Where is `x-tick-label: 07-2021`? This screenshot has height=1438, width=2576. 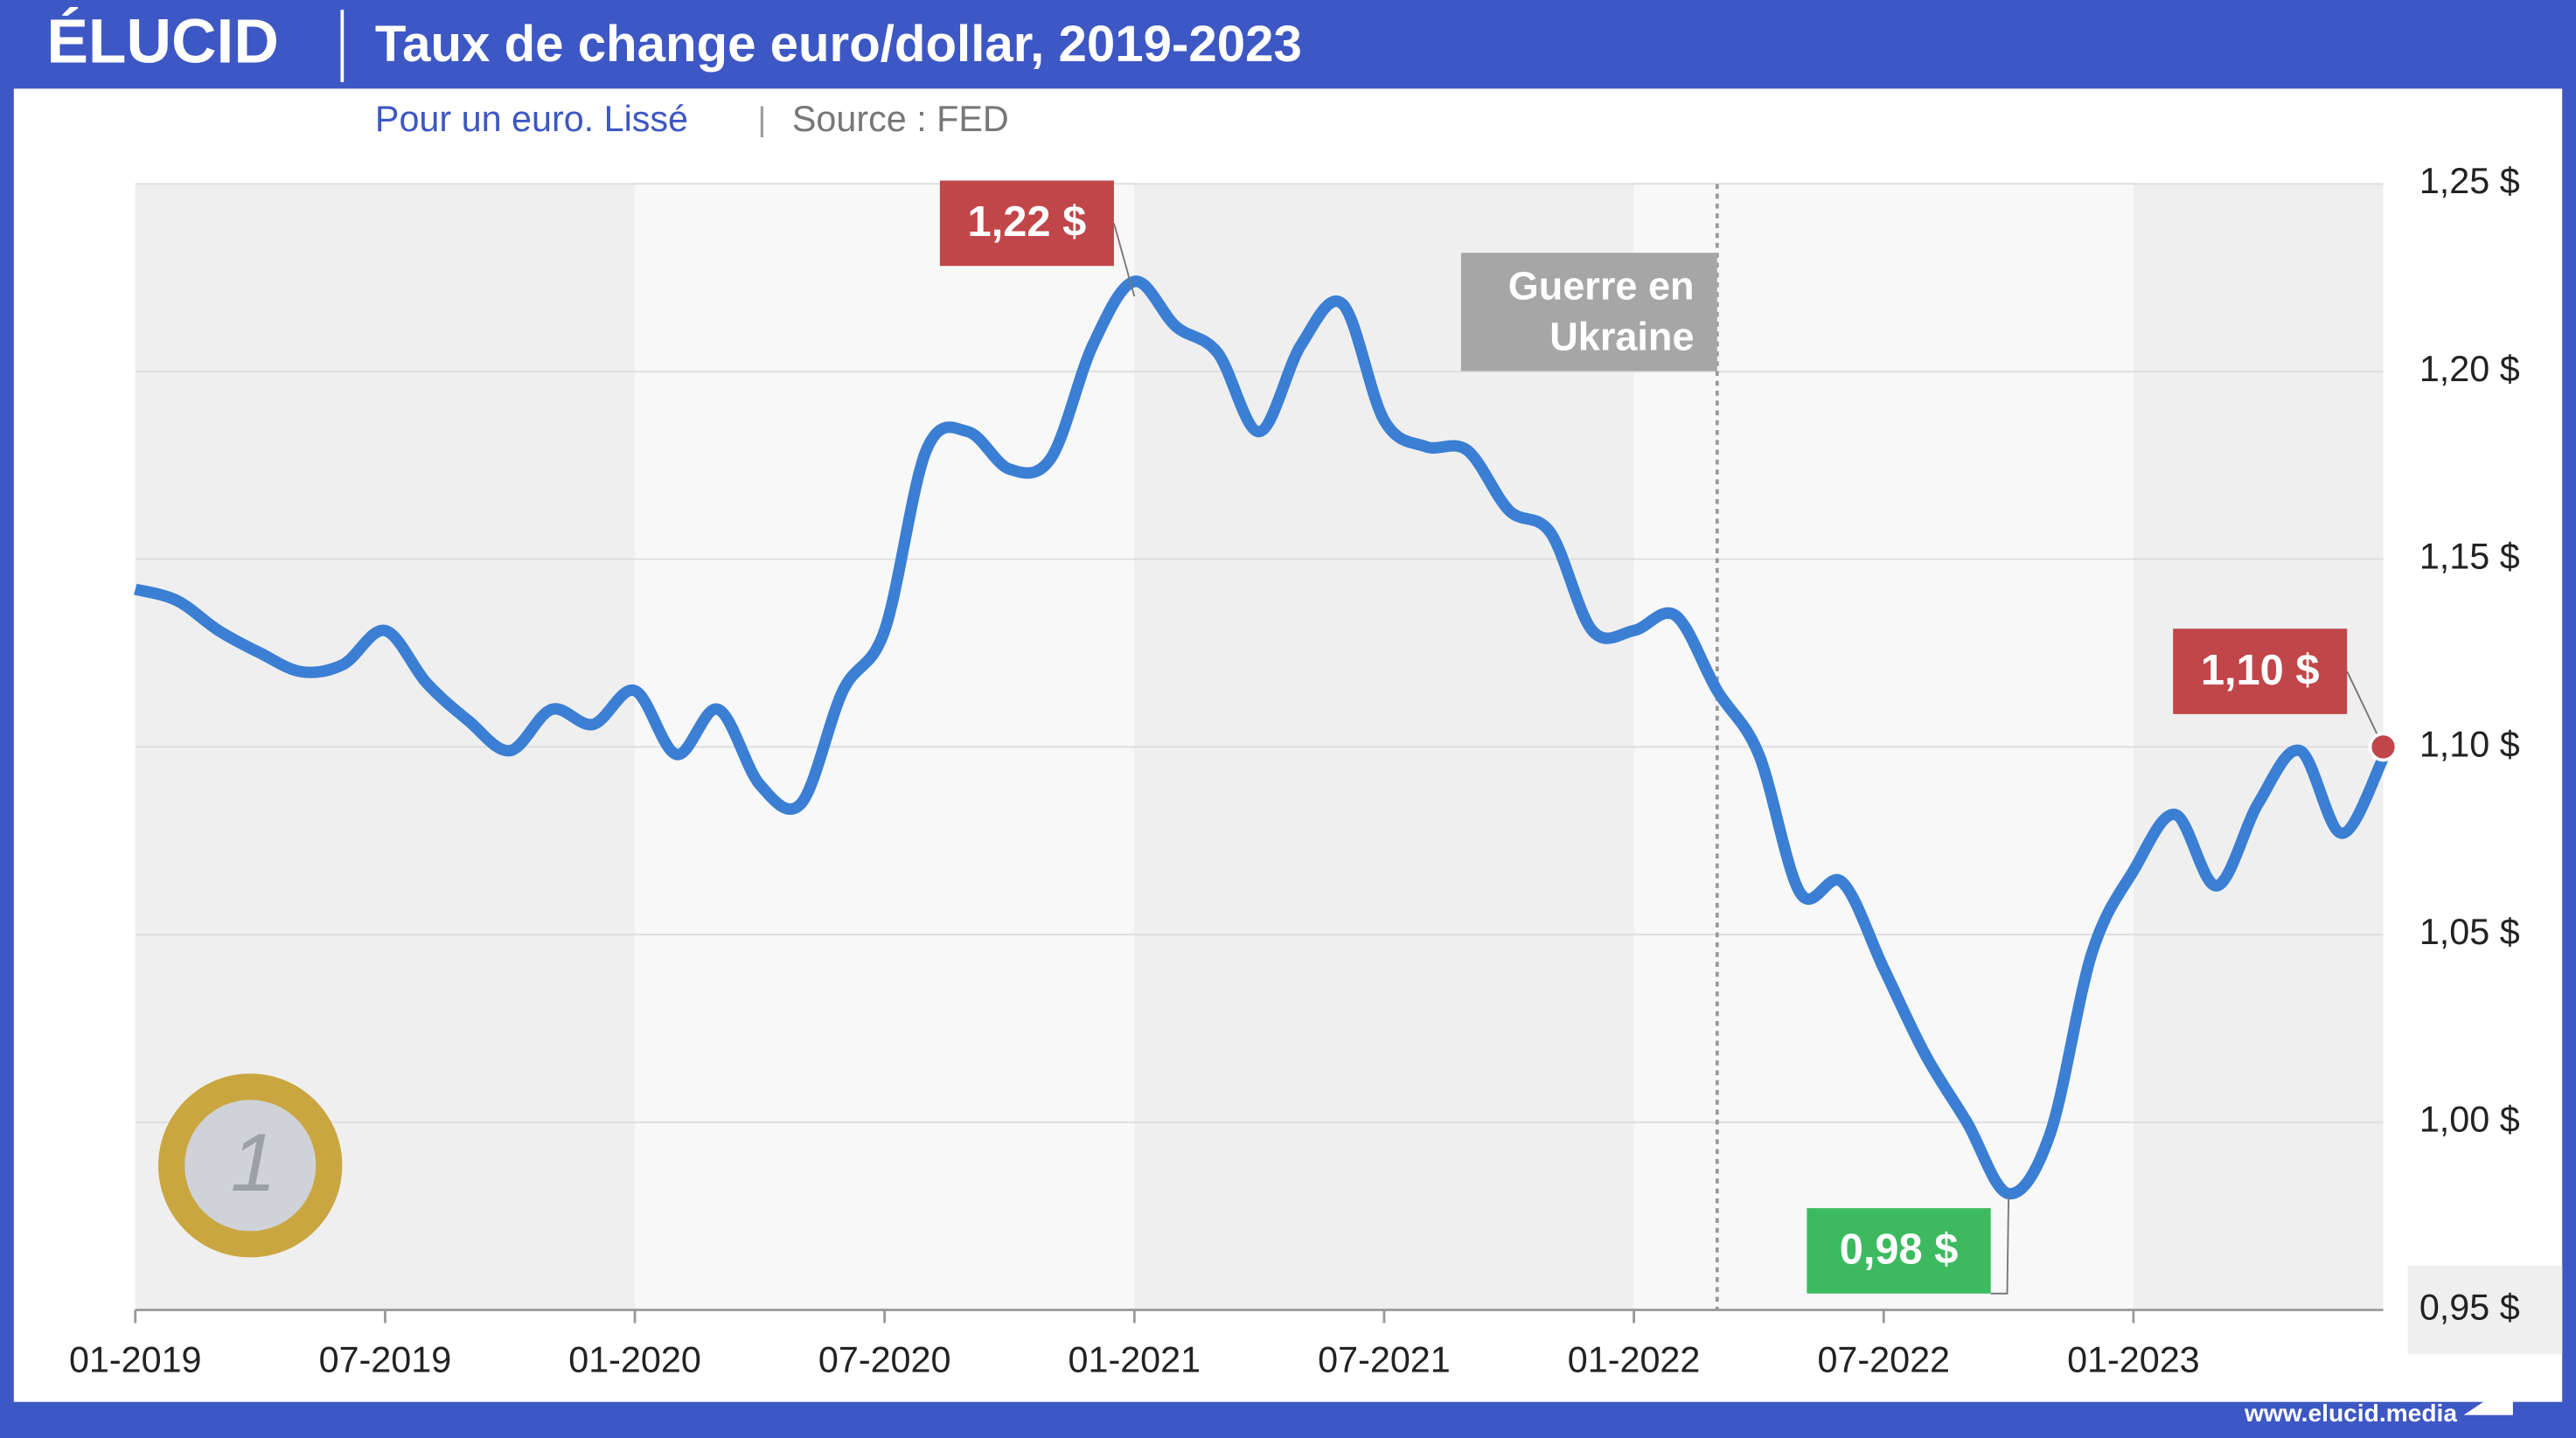
x-tick-label: 07-2021 is located at coordinates (1384, 1360).